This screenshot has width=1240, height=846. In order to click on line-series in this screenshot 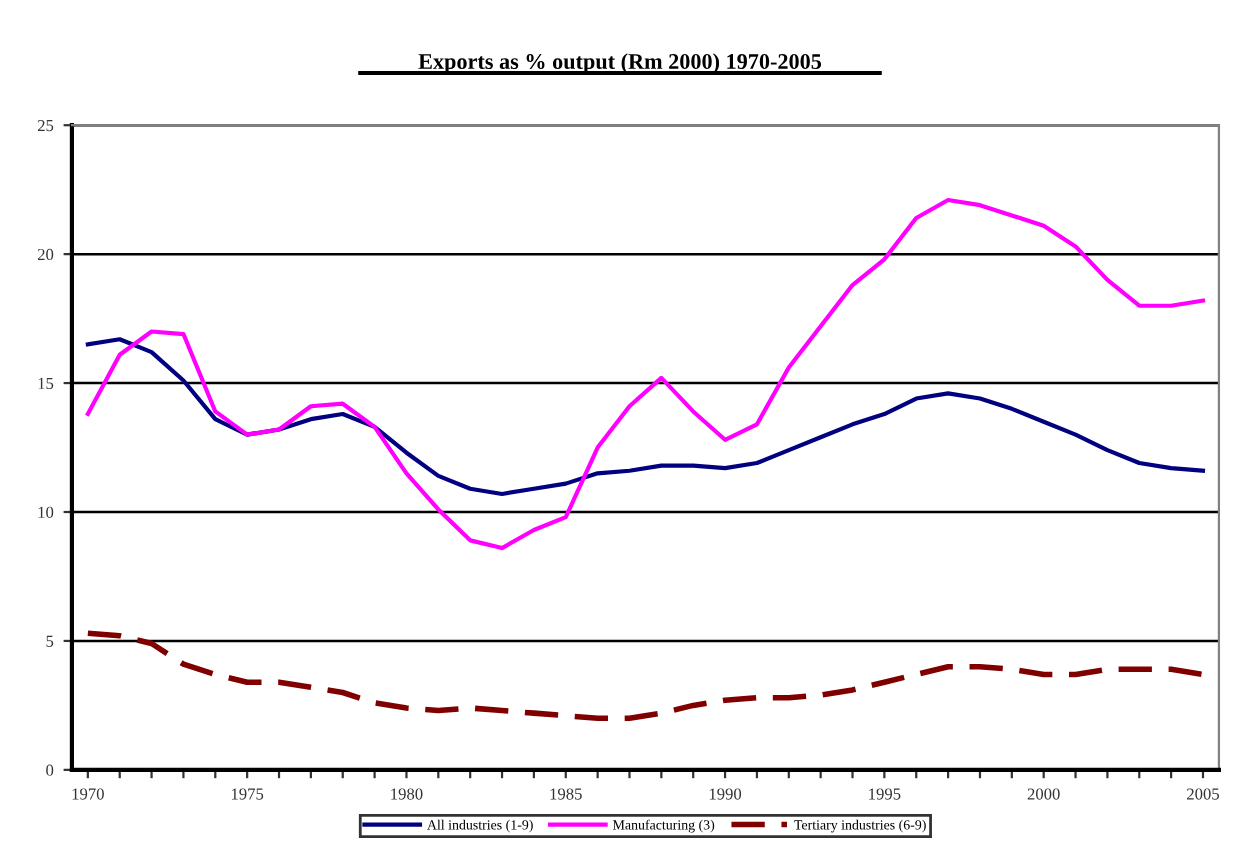, I will do `click(645, 676)`.